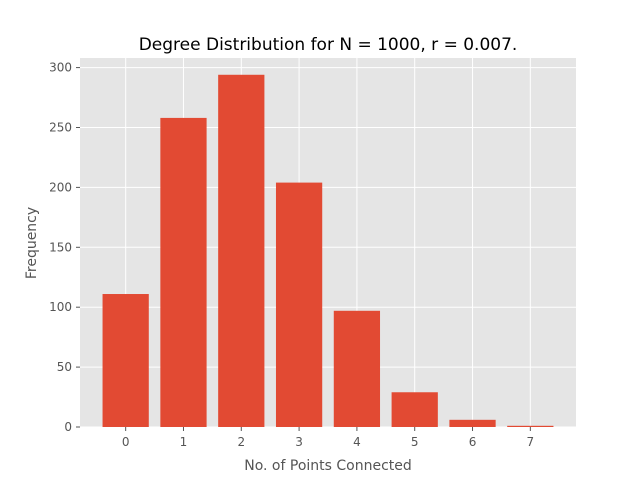 The image size is (640, 484). Describe the element at coordinates (60, 187) in the screenshot. I see `y-tick-label: 200` at that location.